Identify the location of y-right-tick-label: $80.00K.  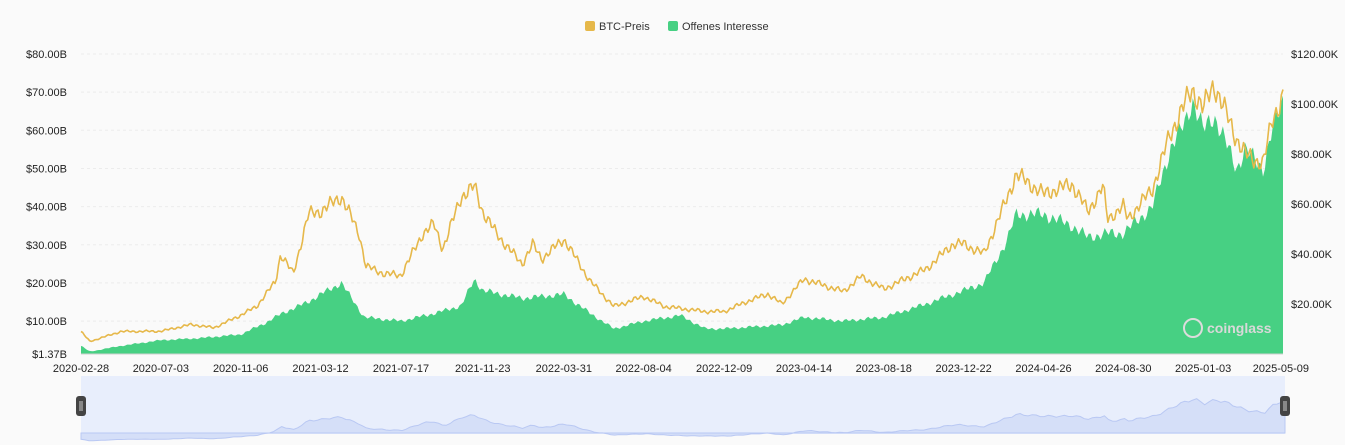
(1312, 155).